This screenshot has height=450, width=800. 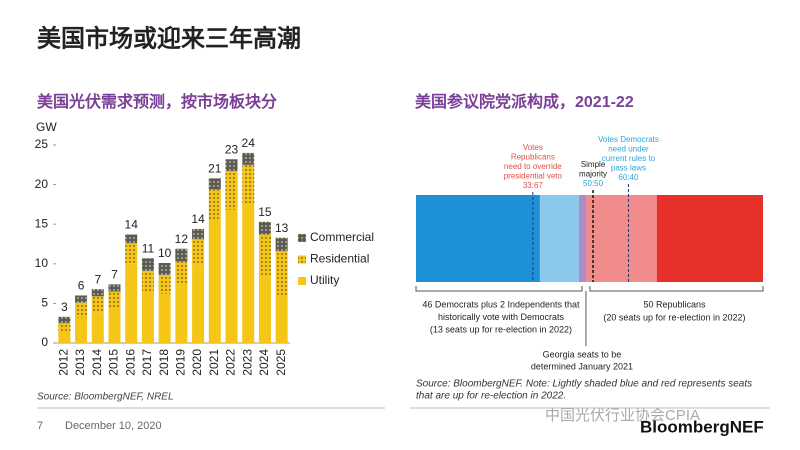 What do you see at coordinates (113, 426) in the screenshot?
I see `date: December 10, 2020` at bounding box center [113, 426].